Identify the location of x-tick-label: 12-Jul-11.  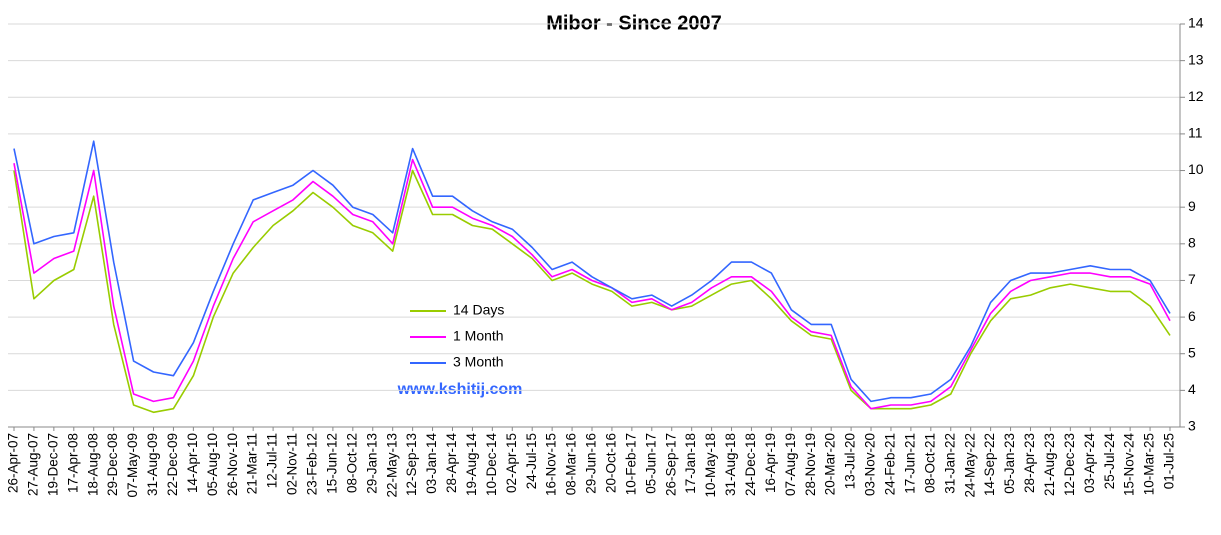
(272, 460).